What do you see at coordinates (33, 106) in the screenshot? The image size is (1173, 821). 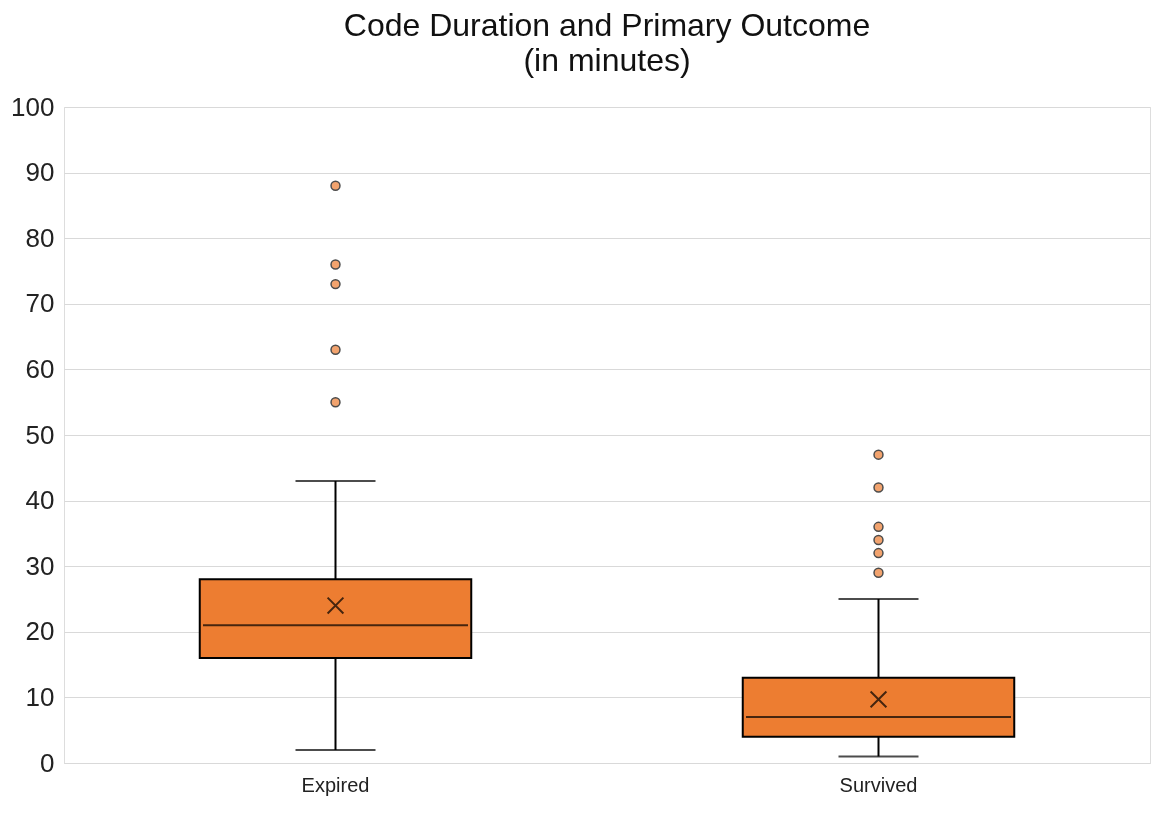 I see `y-tick-label: 100` at bounding box center [33, 106].